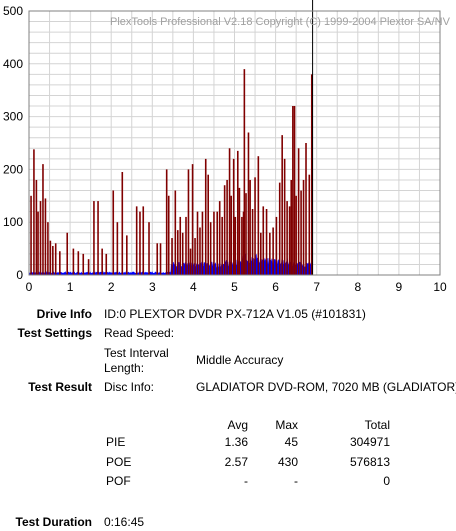 Image resolution: width=456 pixels, height=531 pixels. Describe the element at coordinates (124, 522) in the screenshot. I see `test-duration-value: 0:16:45` at that location.